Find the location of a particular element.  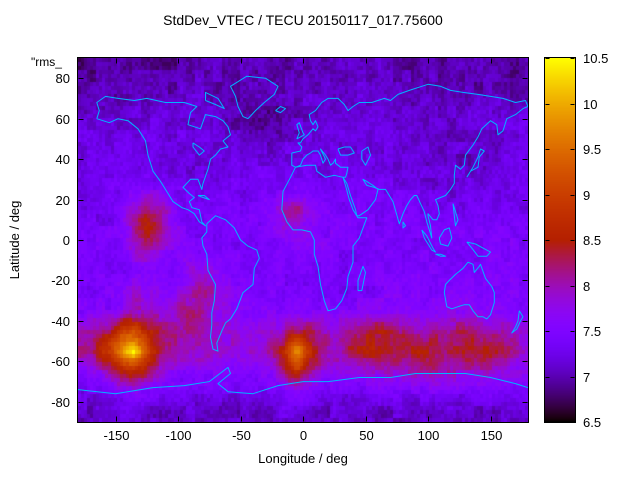

plot-title: StdDev_VTEC / TECU 20150117_017.75600 is located at coordinates (303, 20).